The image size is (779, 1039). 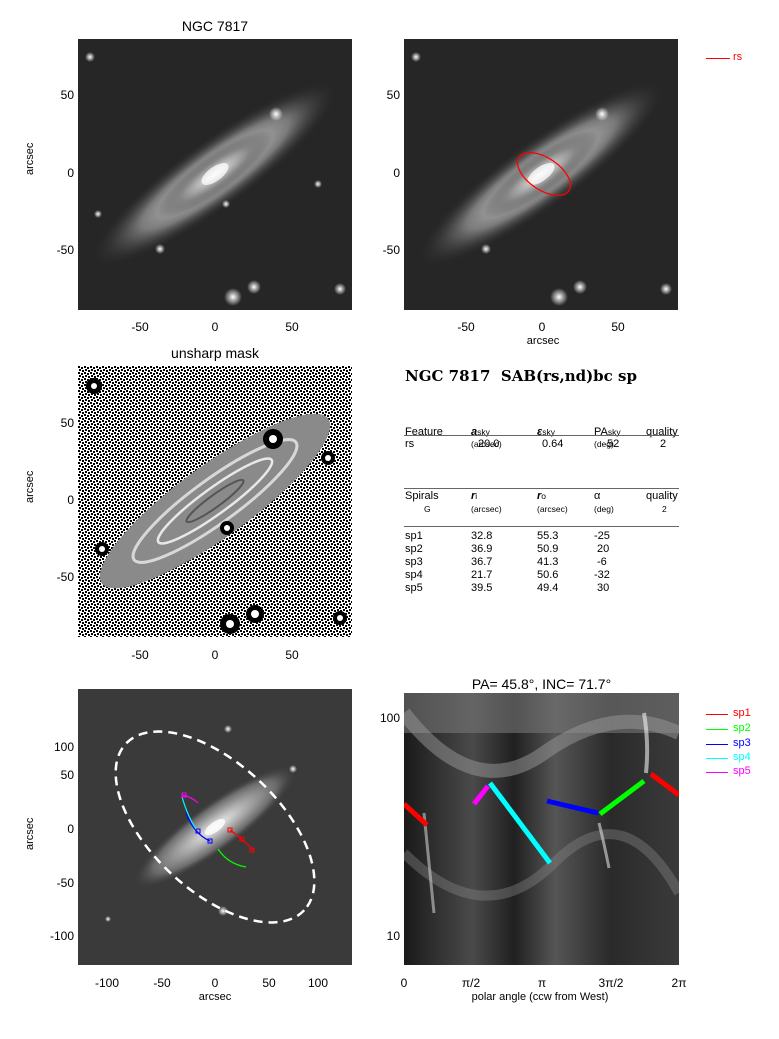 What do you see at coordinates (482, 588) in the screenshot?
I see `spiral-ri: 39.5` at bounding box center [482, 588].